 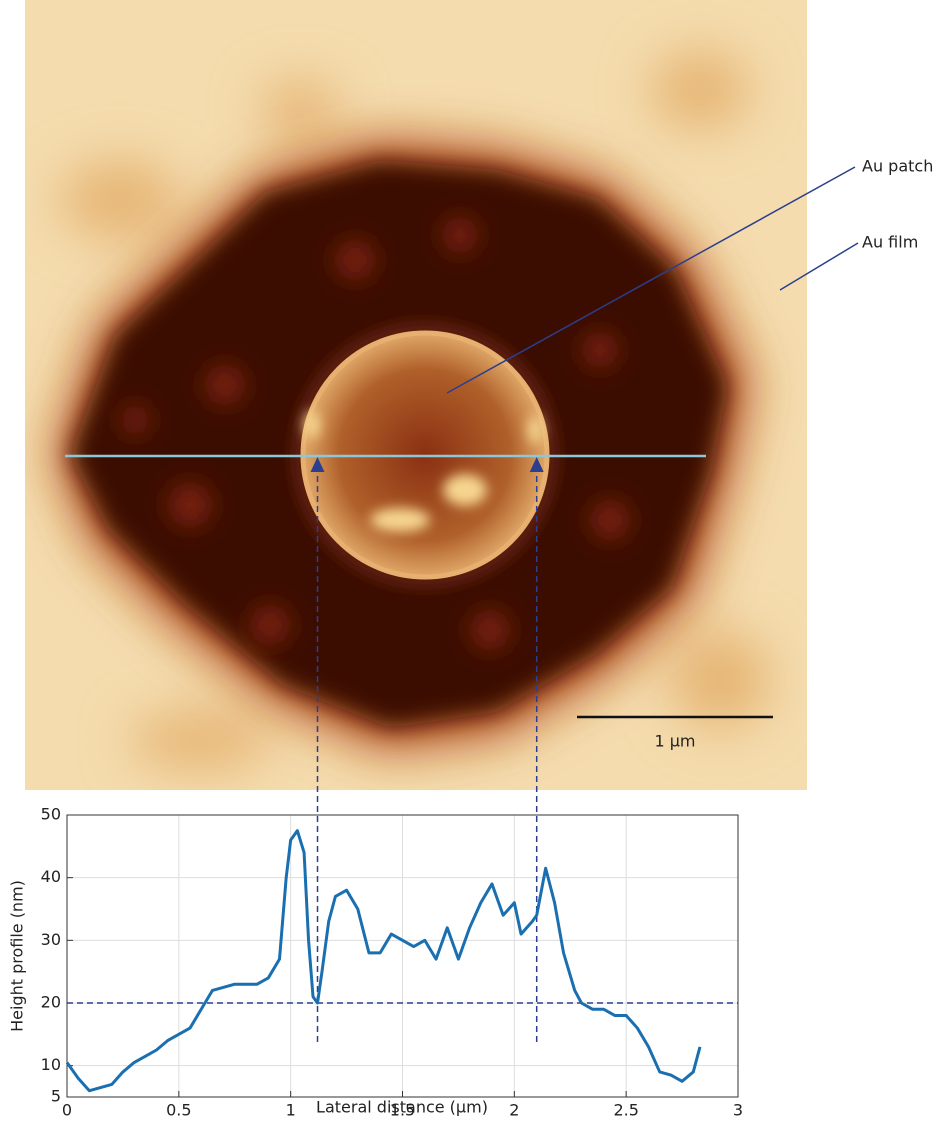 What do you see at coordinates (897, 166) in the screenshot?
I see `annotation-label: Au patch` at bounding box center [897, 166].